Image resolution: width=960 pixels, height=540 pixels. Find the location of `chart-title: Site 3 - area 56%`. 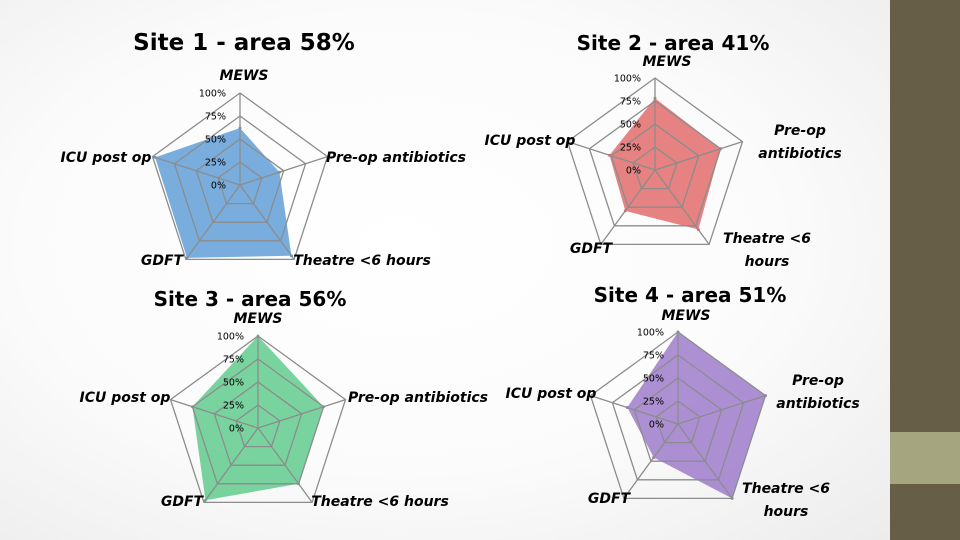

chart-title: Site 3 - area 56% is located at coordinates (250, 299).